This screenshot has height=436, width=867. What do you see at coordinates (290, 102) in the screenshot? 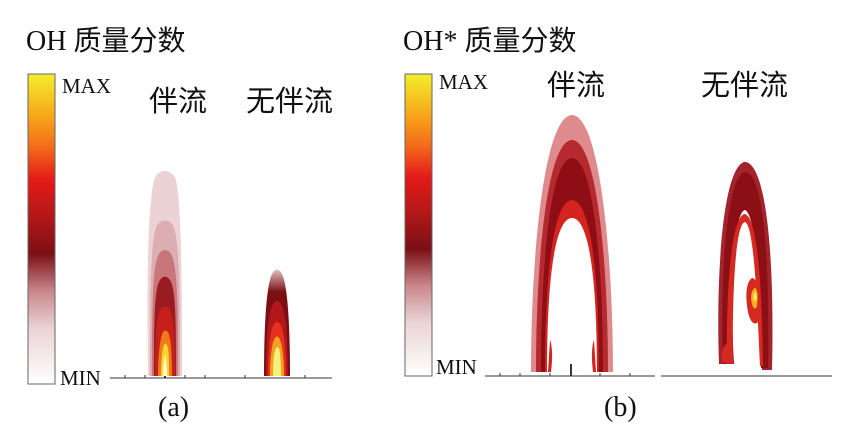
I see `panel-a-nocoflow-label: 无伴流` at bounding box center [290, 102].